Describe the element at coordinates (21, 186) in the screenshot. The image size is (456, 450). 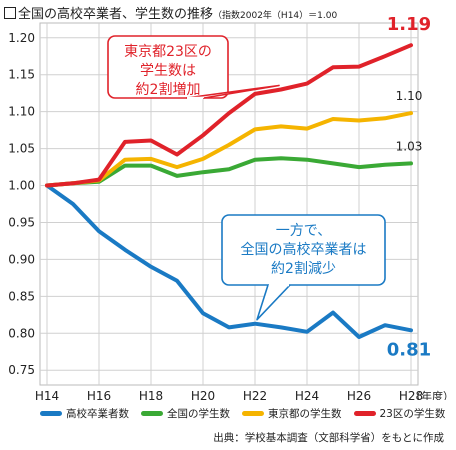
I see `y-tick-label: 1.00` at that location.